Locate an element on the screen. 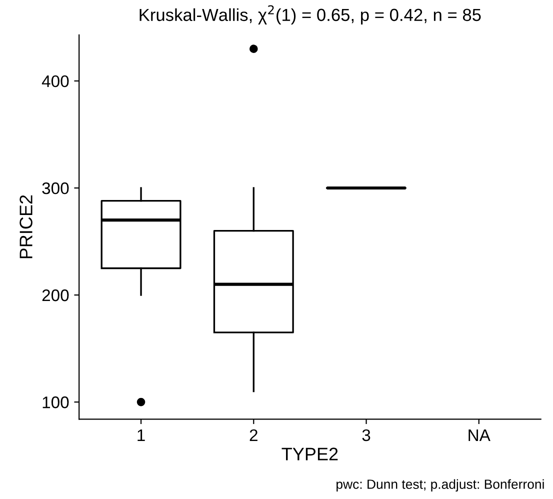 Image resolution: width=553 pixels, height=499 pixels. x-tick-label: 2 is located at coordinates (254, 435).